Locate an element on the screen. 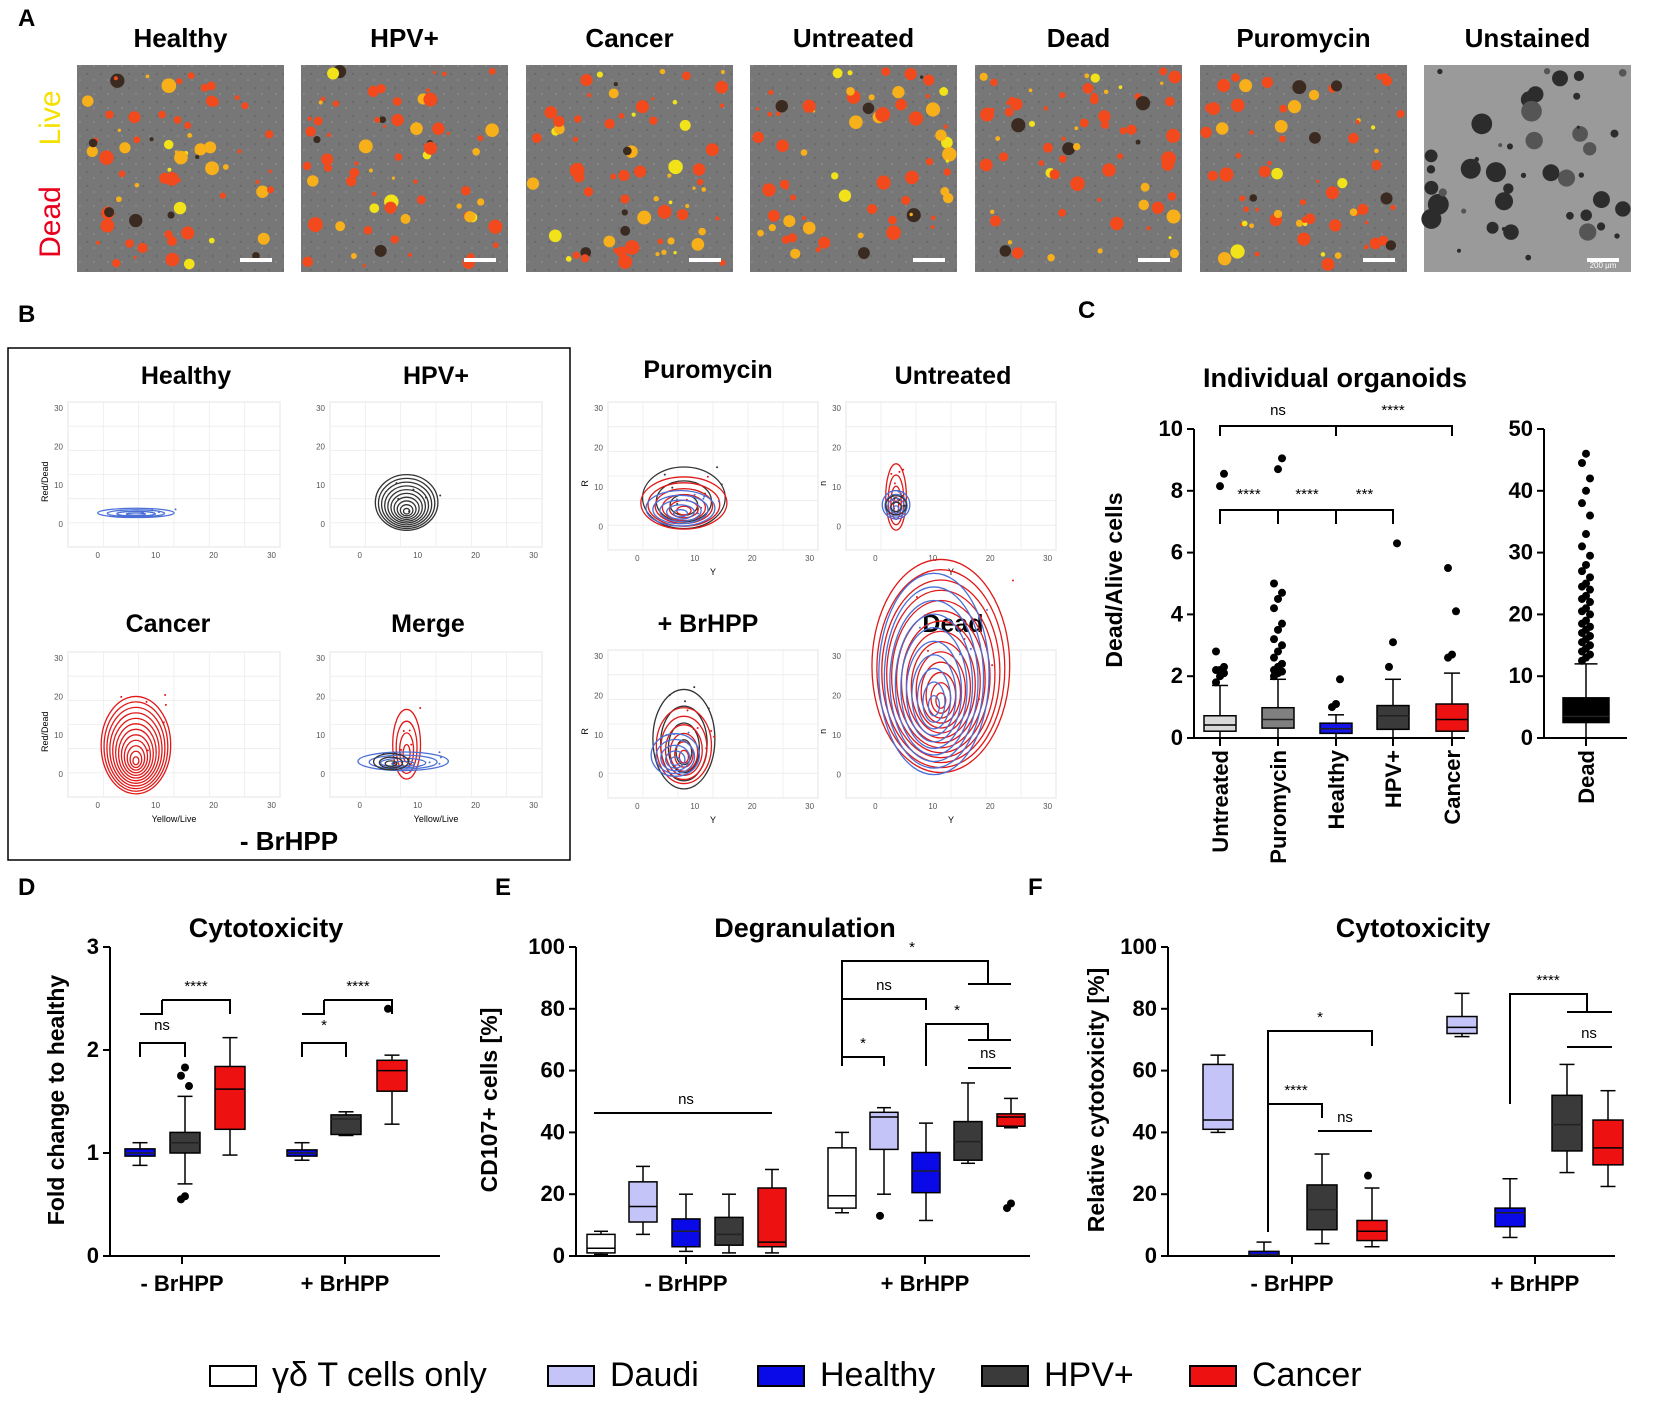  x-tick-label: HPV+ is located at coordinates (1393, 779).